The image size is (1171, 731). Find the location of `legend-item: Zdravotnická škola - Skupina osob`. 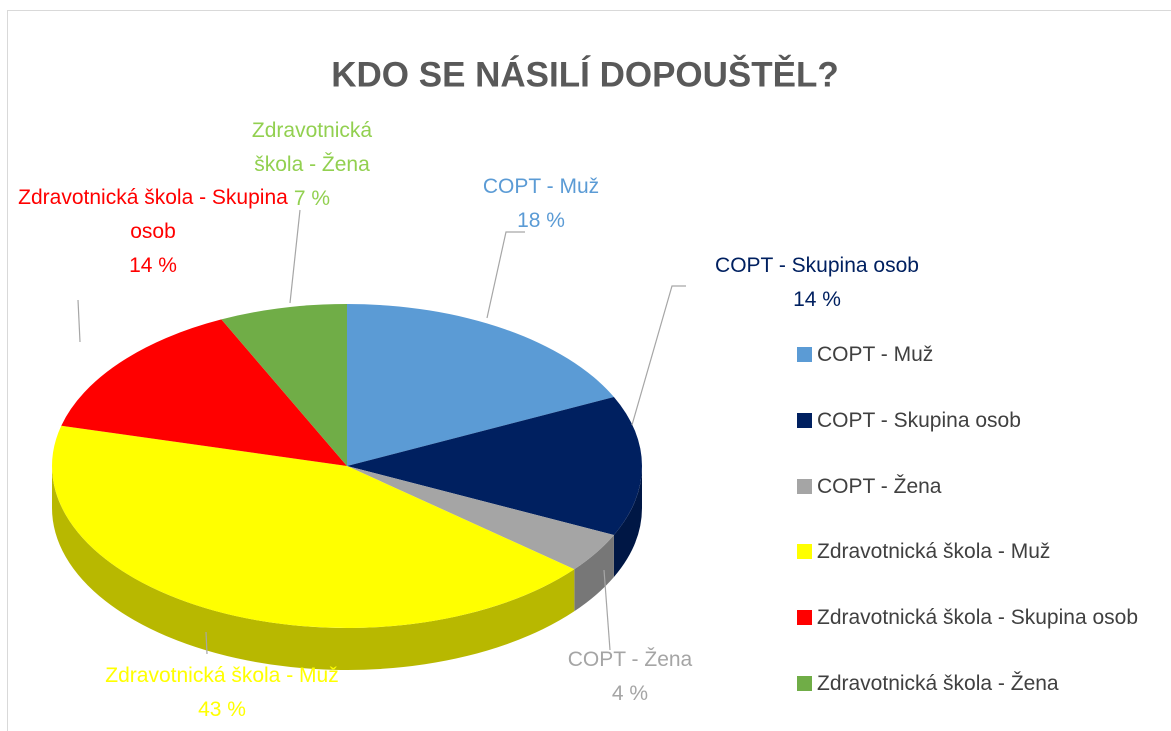

legend-item: Zdravotnická škola - Skupina osob is located at coordinates (976, 617).